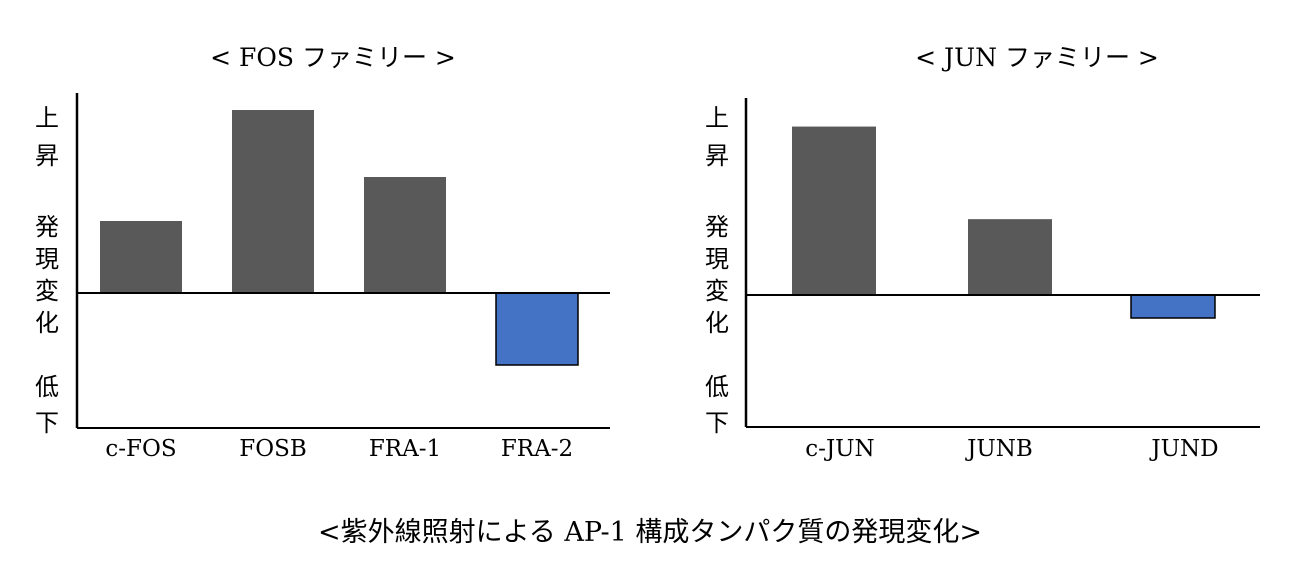  Describe the element at coordinates (834, 210) in the screenshot. I see `bar-c-jun` at that location.